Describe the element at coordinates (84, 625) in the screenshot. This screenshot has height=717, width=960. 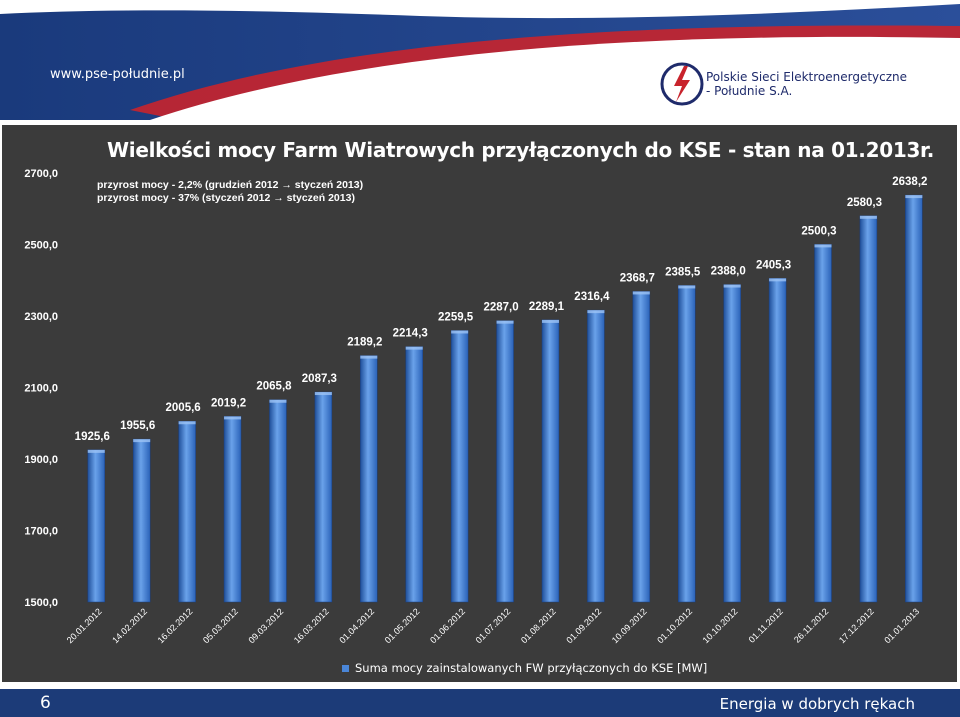
I see `x-tick-label: 20.01.2012` at that location.